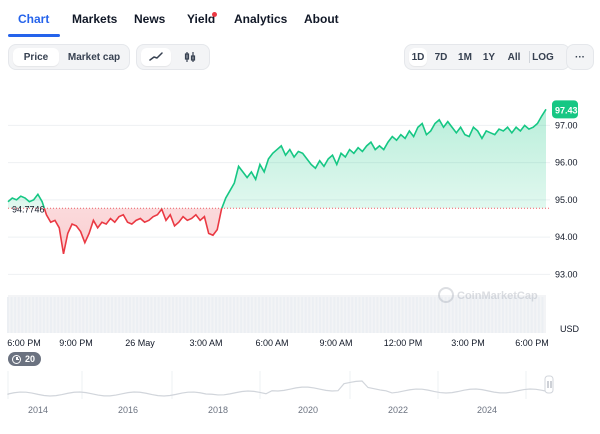 The width and height of the screenshot is (600, 434). Describe the element at coordinates (570, 329) in the screenshot. I see `y-unit-label: USD` at that location.